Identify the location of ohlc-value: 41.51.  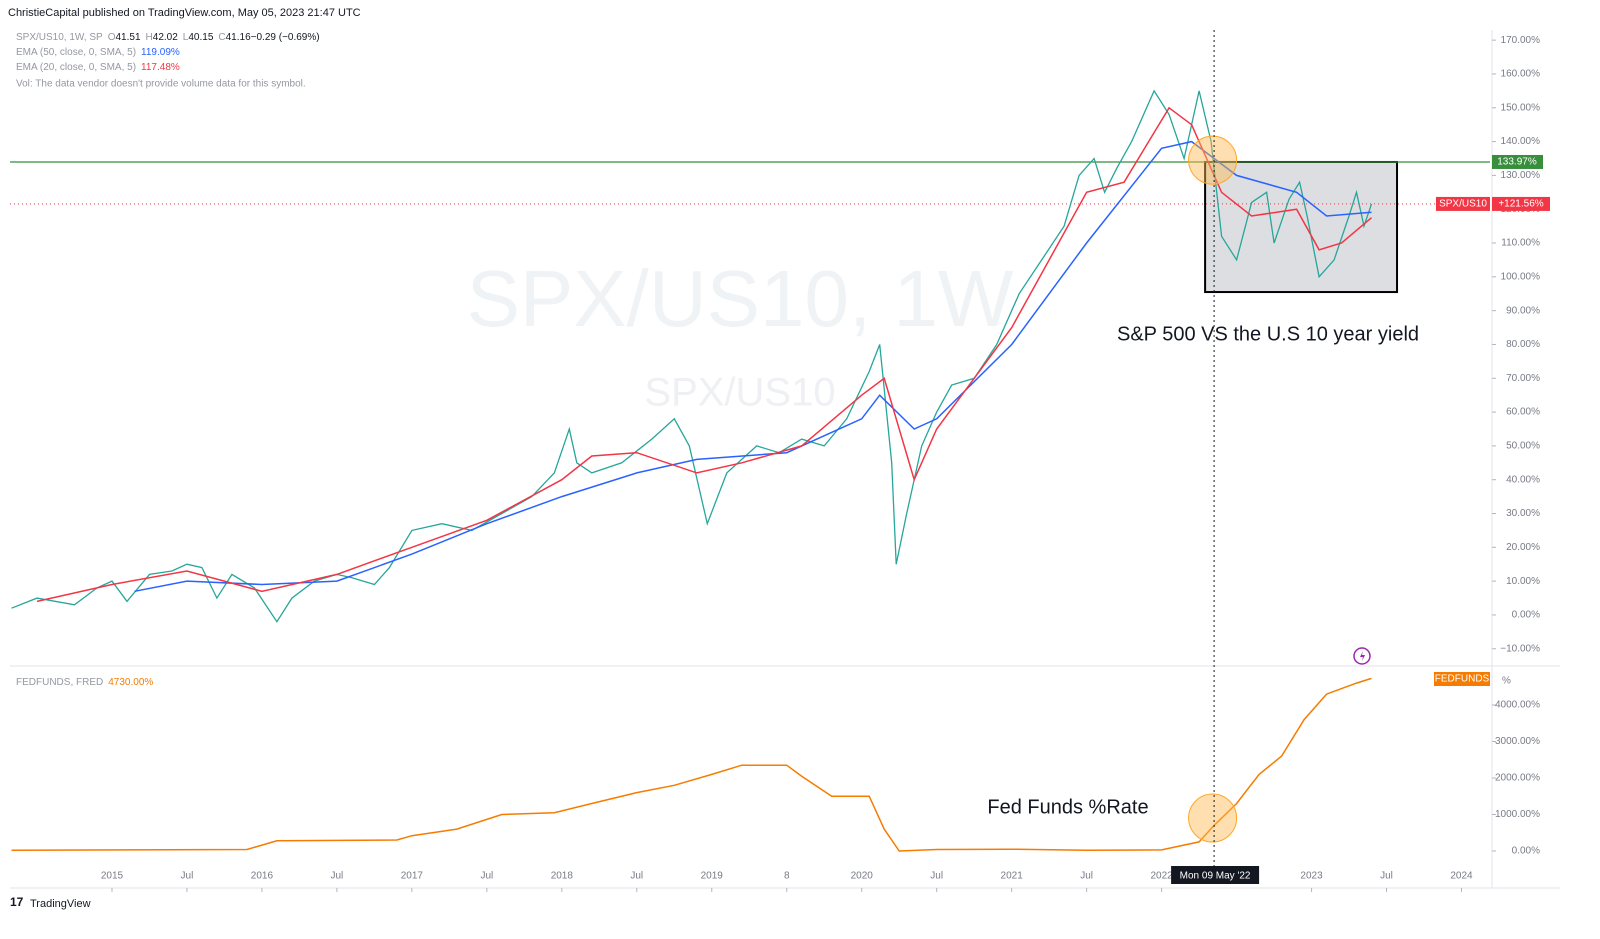
(128, 37).